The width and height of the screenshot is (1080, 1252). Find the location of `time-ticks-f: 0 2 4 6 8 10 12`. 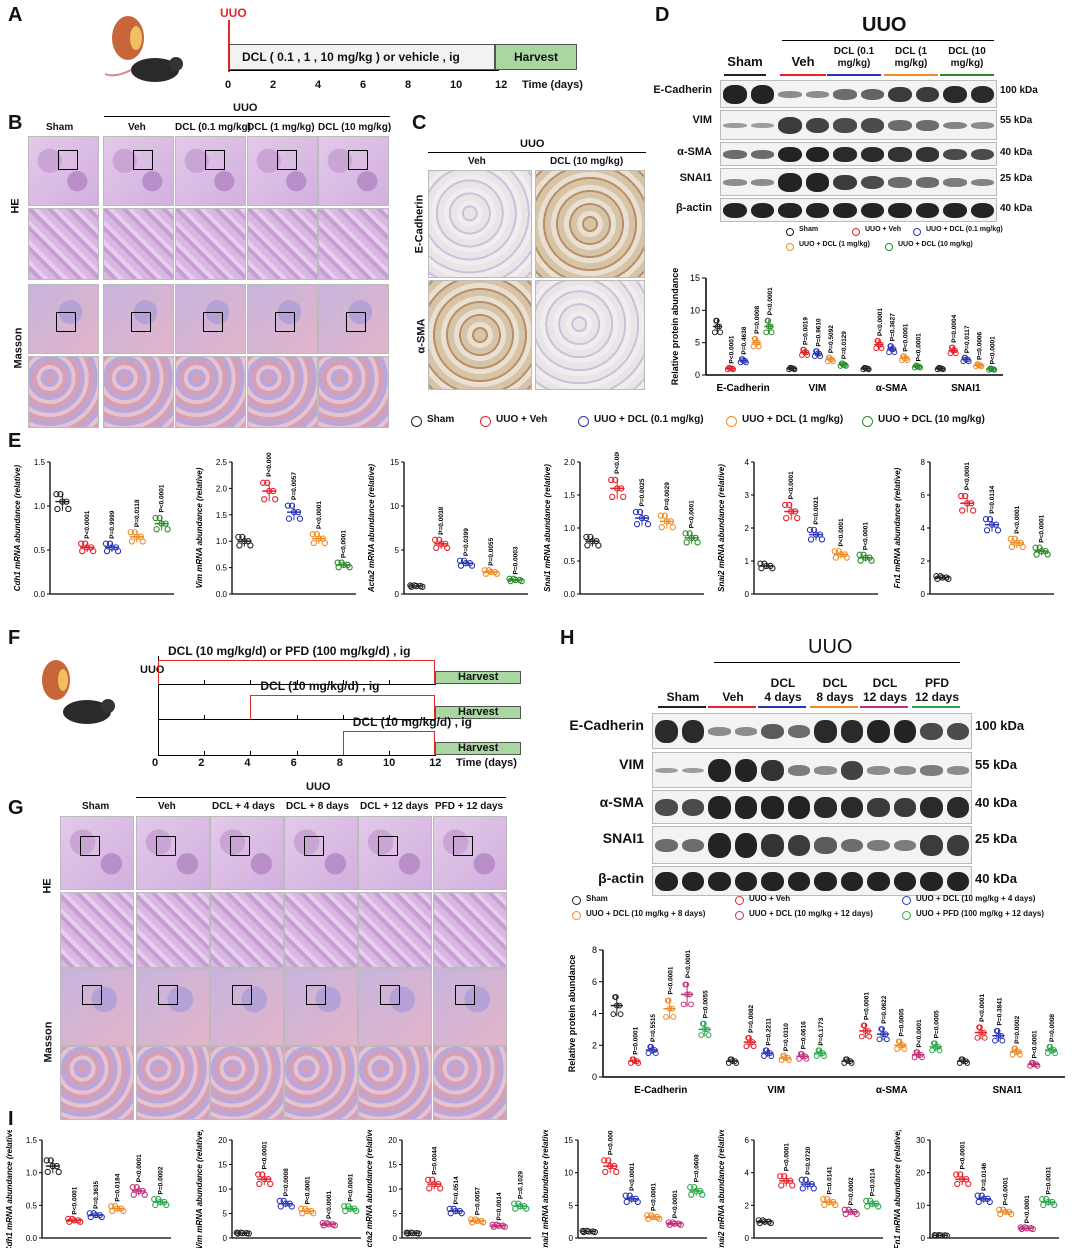

time-ticks-f: 0 2 4 6 8 10 12 is located at coordinates (317, 764).